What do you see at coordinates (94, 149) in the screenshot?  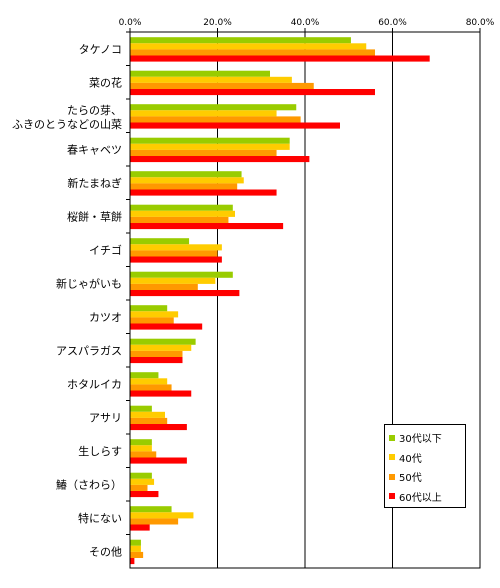 I see `y-tick-label: 春キャベツ` at bounding box center [94, 149].